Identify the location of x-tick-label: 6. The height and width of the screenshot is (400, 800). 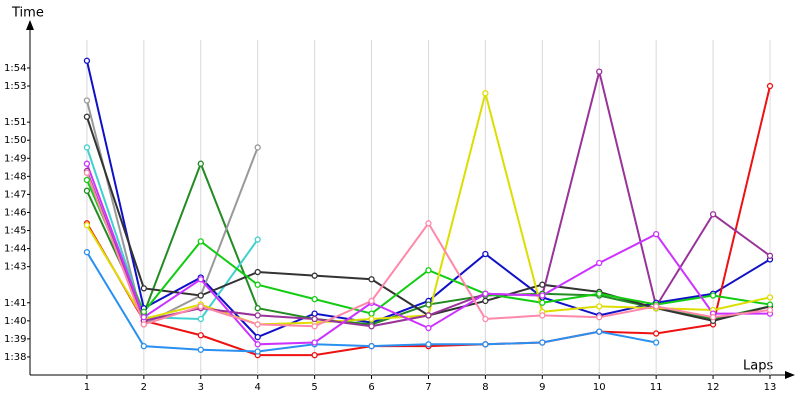
(371, 387).